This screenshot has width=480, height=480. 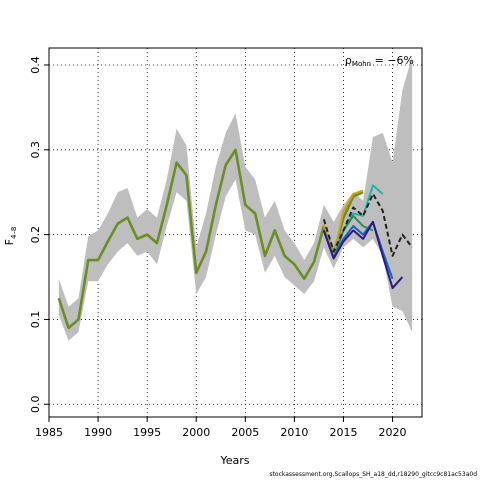 I want to click on x-tick-label: 2015, so click(x=343, y=432).